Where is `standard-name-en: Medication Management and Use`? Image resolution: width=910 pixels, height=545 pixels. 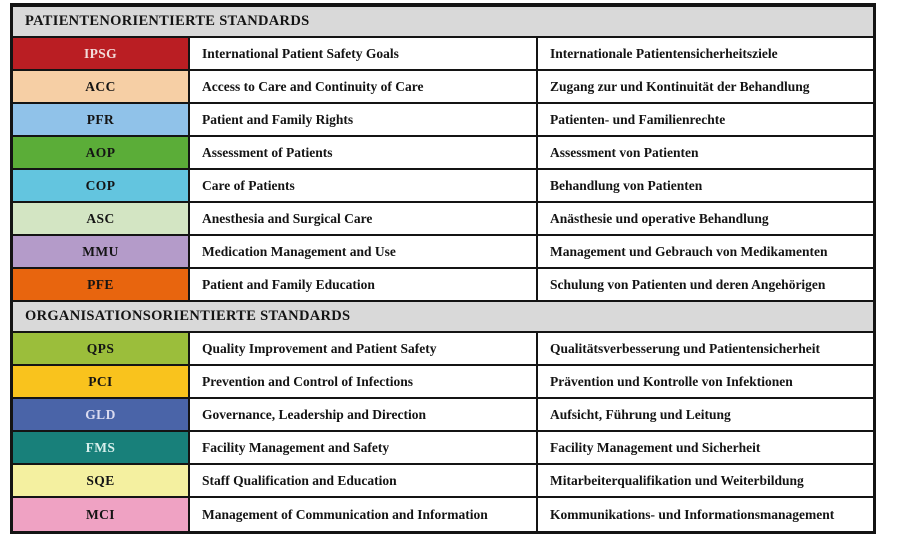 standard-name-en: Medication Management and Use is located at coordinates (364, 252).